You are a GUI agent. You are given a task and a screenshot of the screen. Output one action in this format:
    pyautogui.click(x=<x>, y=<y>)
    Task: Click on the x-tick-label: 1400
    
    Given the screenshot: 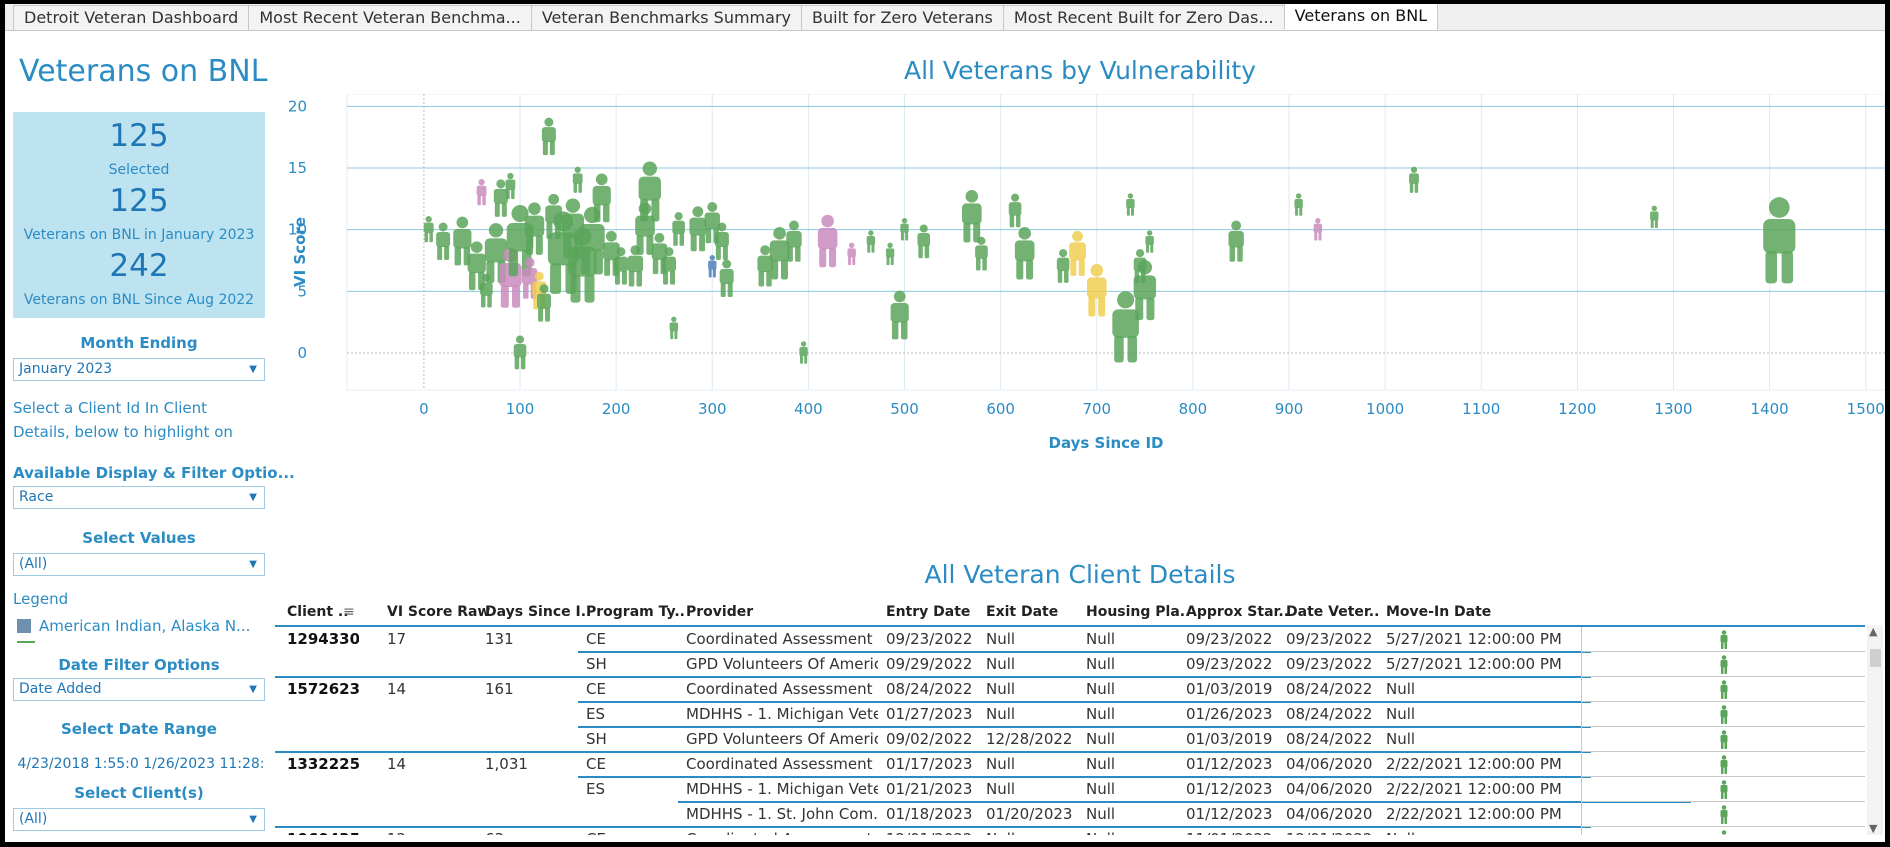 What is the action you would take?
    pyautogui.click(x=1770, y=409)
    